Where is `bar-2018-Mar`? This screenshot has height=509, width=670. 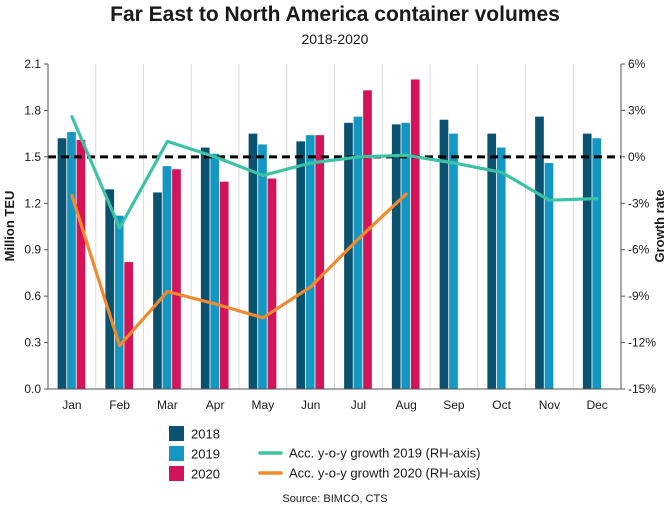
bar-2018-Mar is located at coordinates (157, 290).